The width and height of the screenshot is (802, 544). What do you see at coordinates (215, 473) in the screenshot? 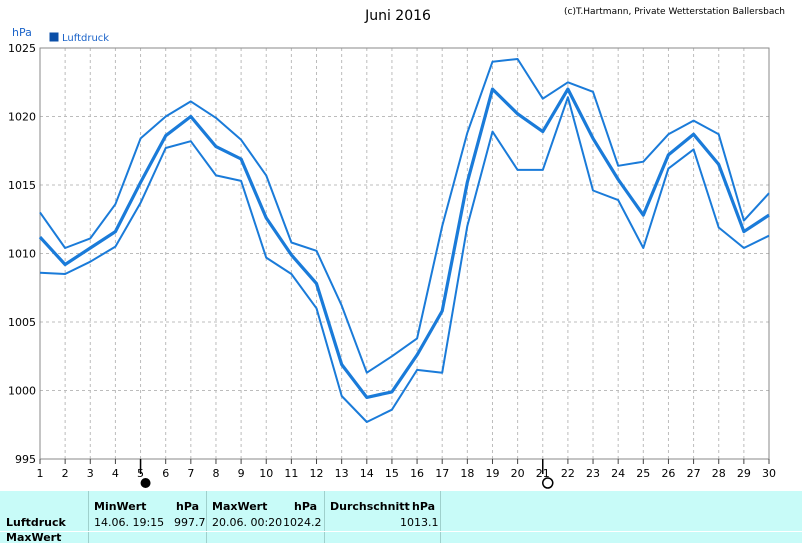
I see `x-tick-label: 8` at bounding box center [215, 473].